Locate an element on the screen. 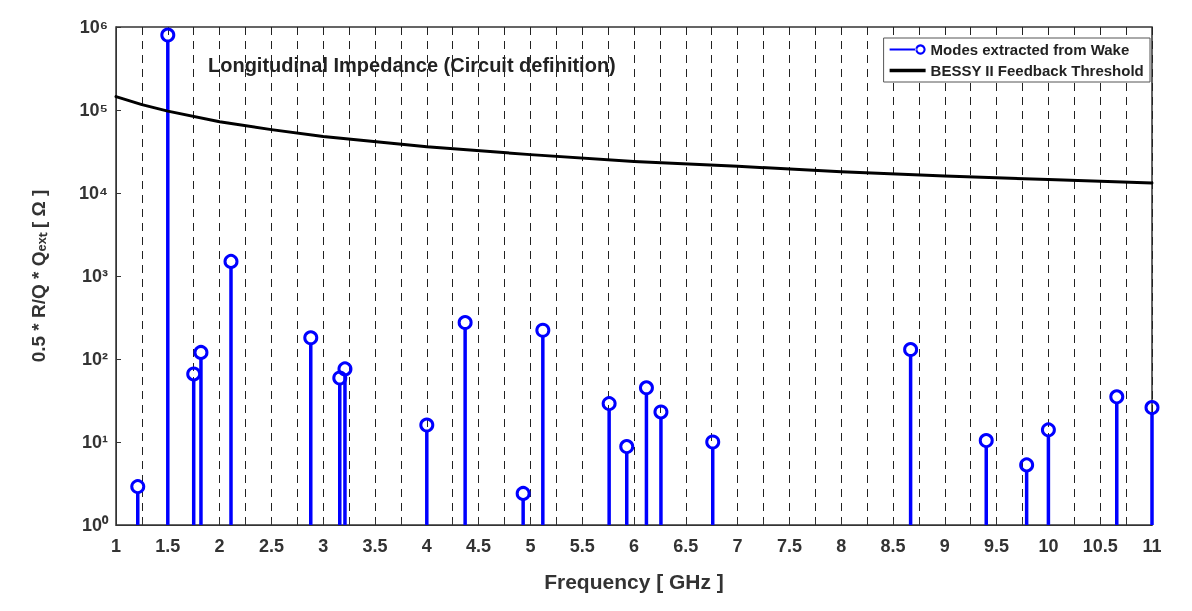  x-tick-label: 5.5 is located at coordinates (582, 546).